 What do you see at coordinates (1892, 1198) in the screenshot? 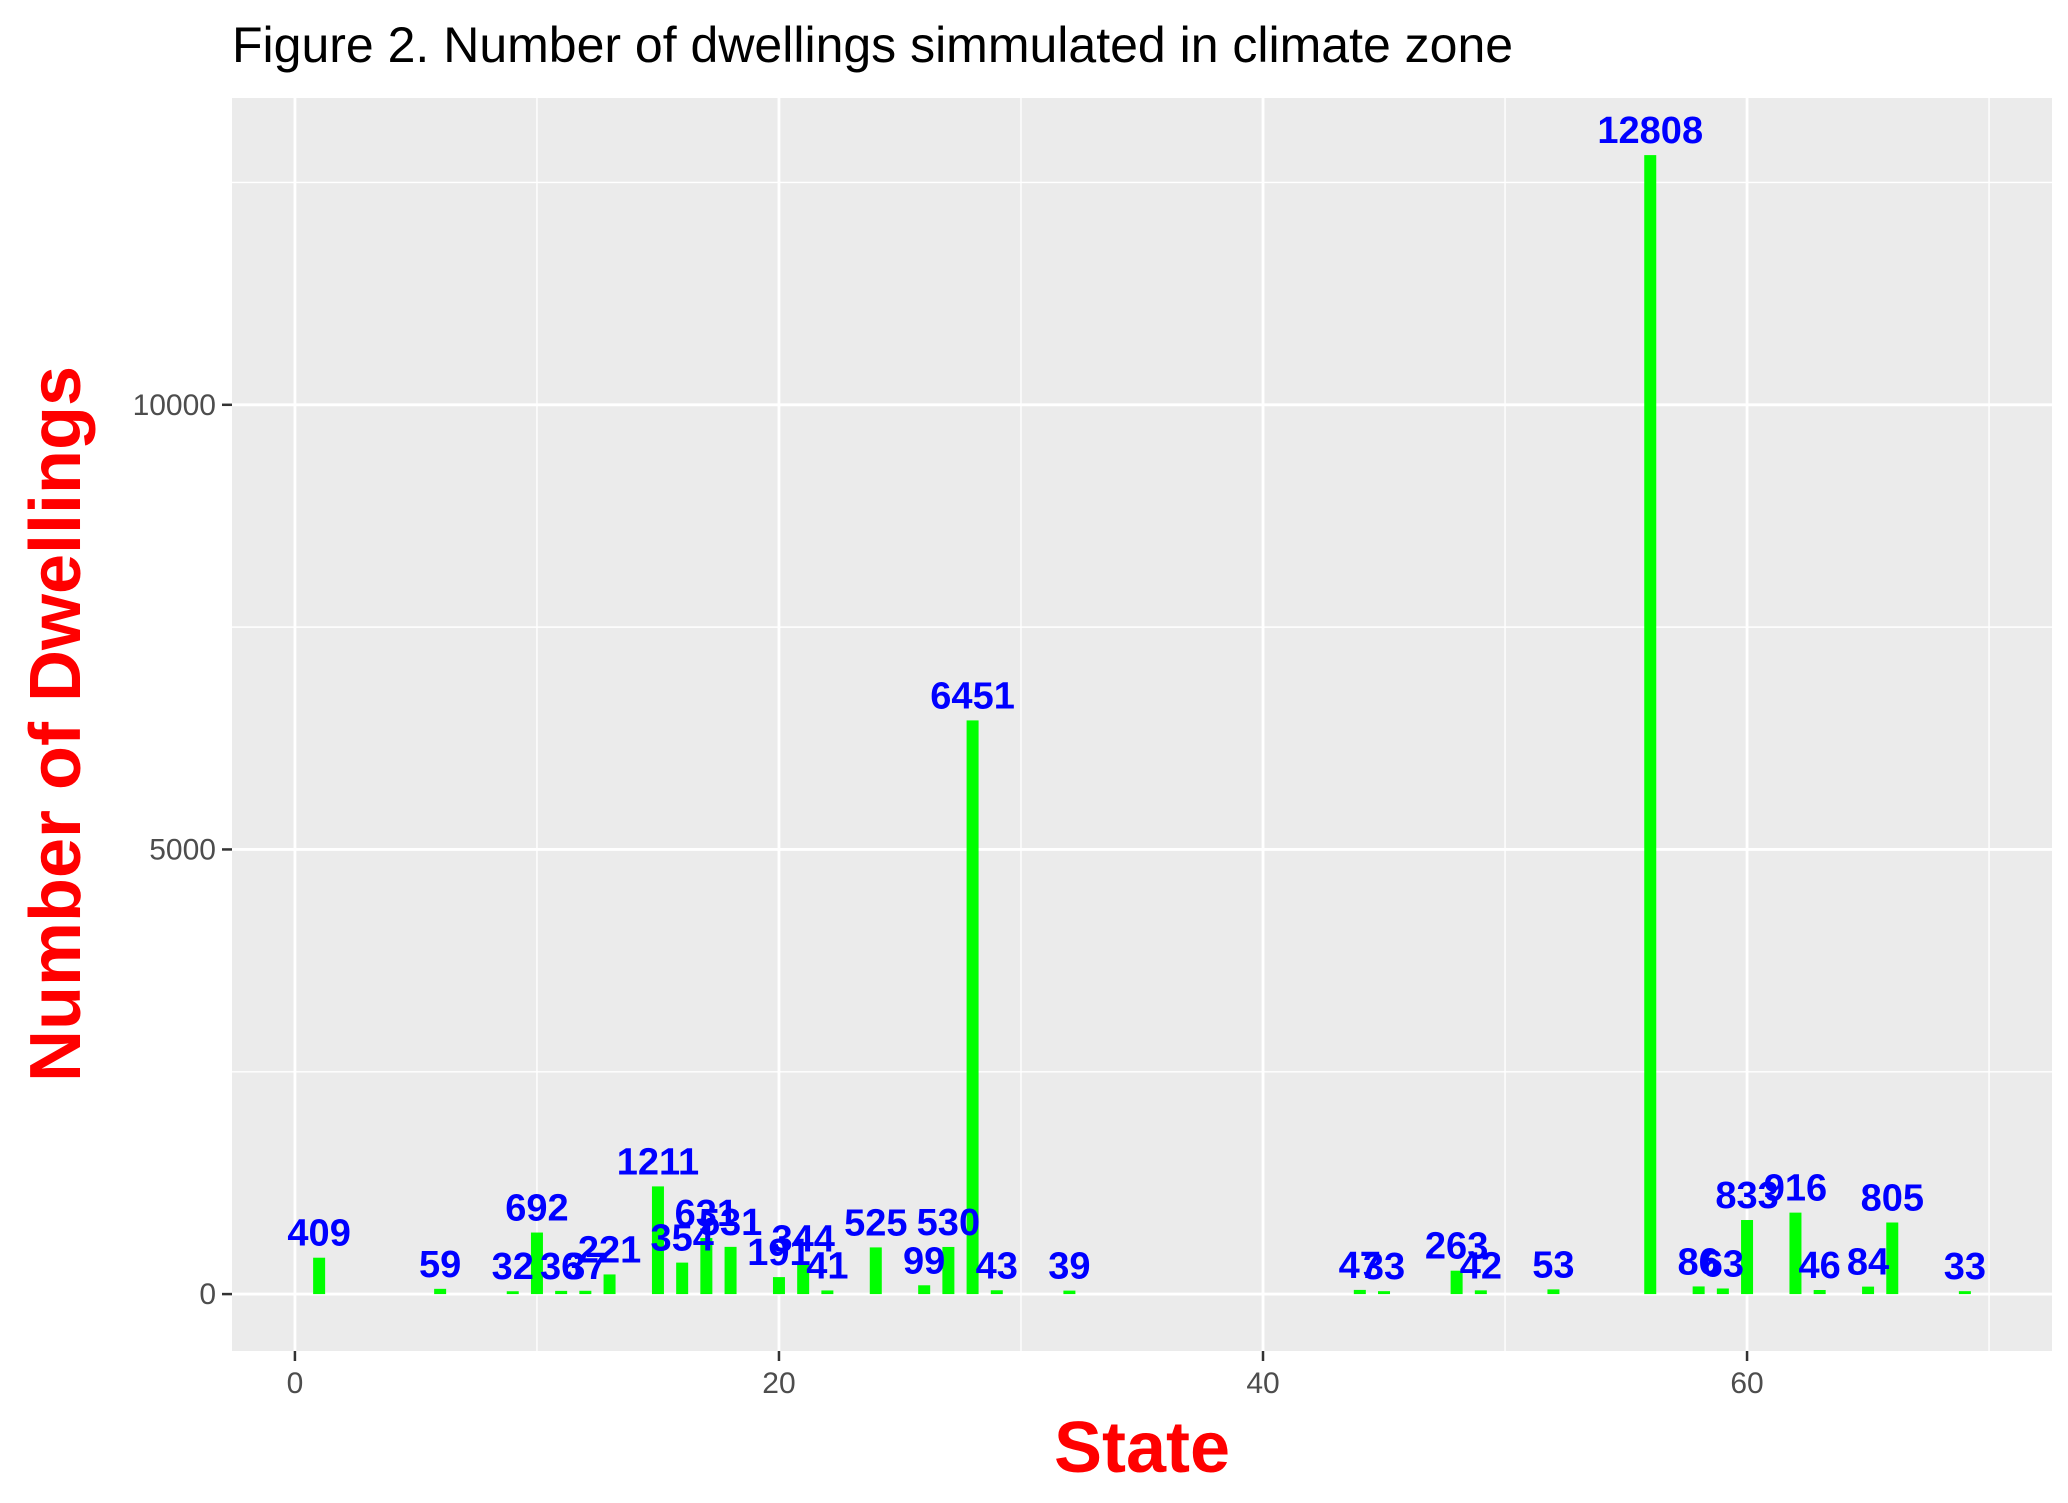
I see `data-label: 805` at bounding box center [1892, 1198].